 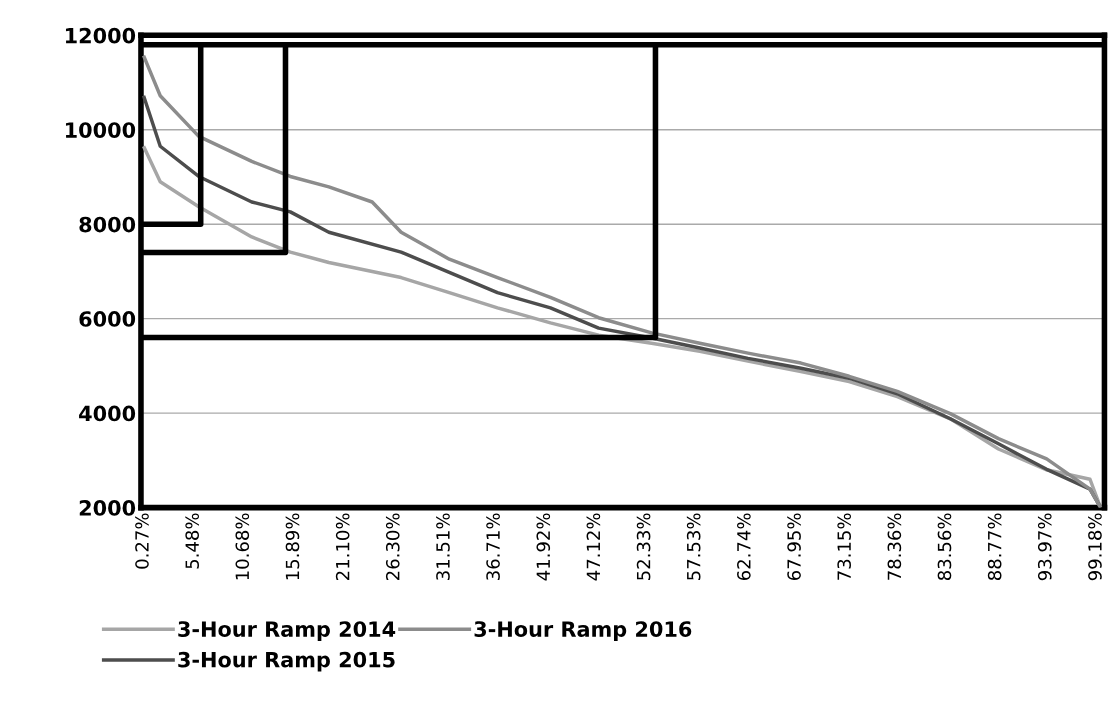 What do you see at coordinates (392, 546) in the screenshot?
I see `x-tick-label: 26.30%` at bounding box center [392, 546].